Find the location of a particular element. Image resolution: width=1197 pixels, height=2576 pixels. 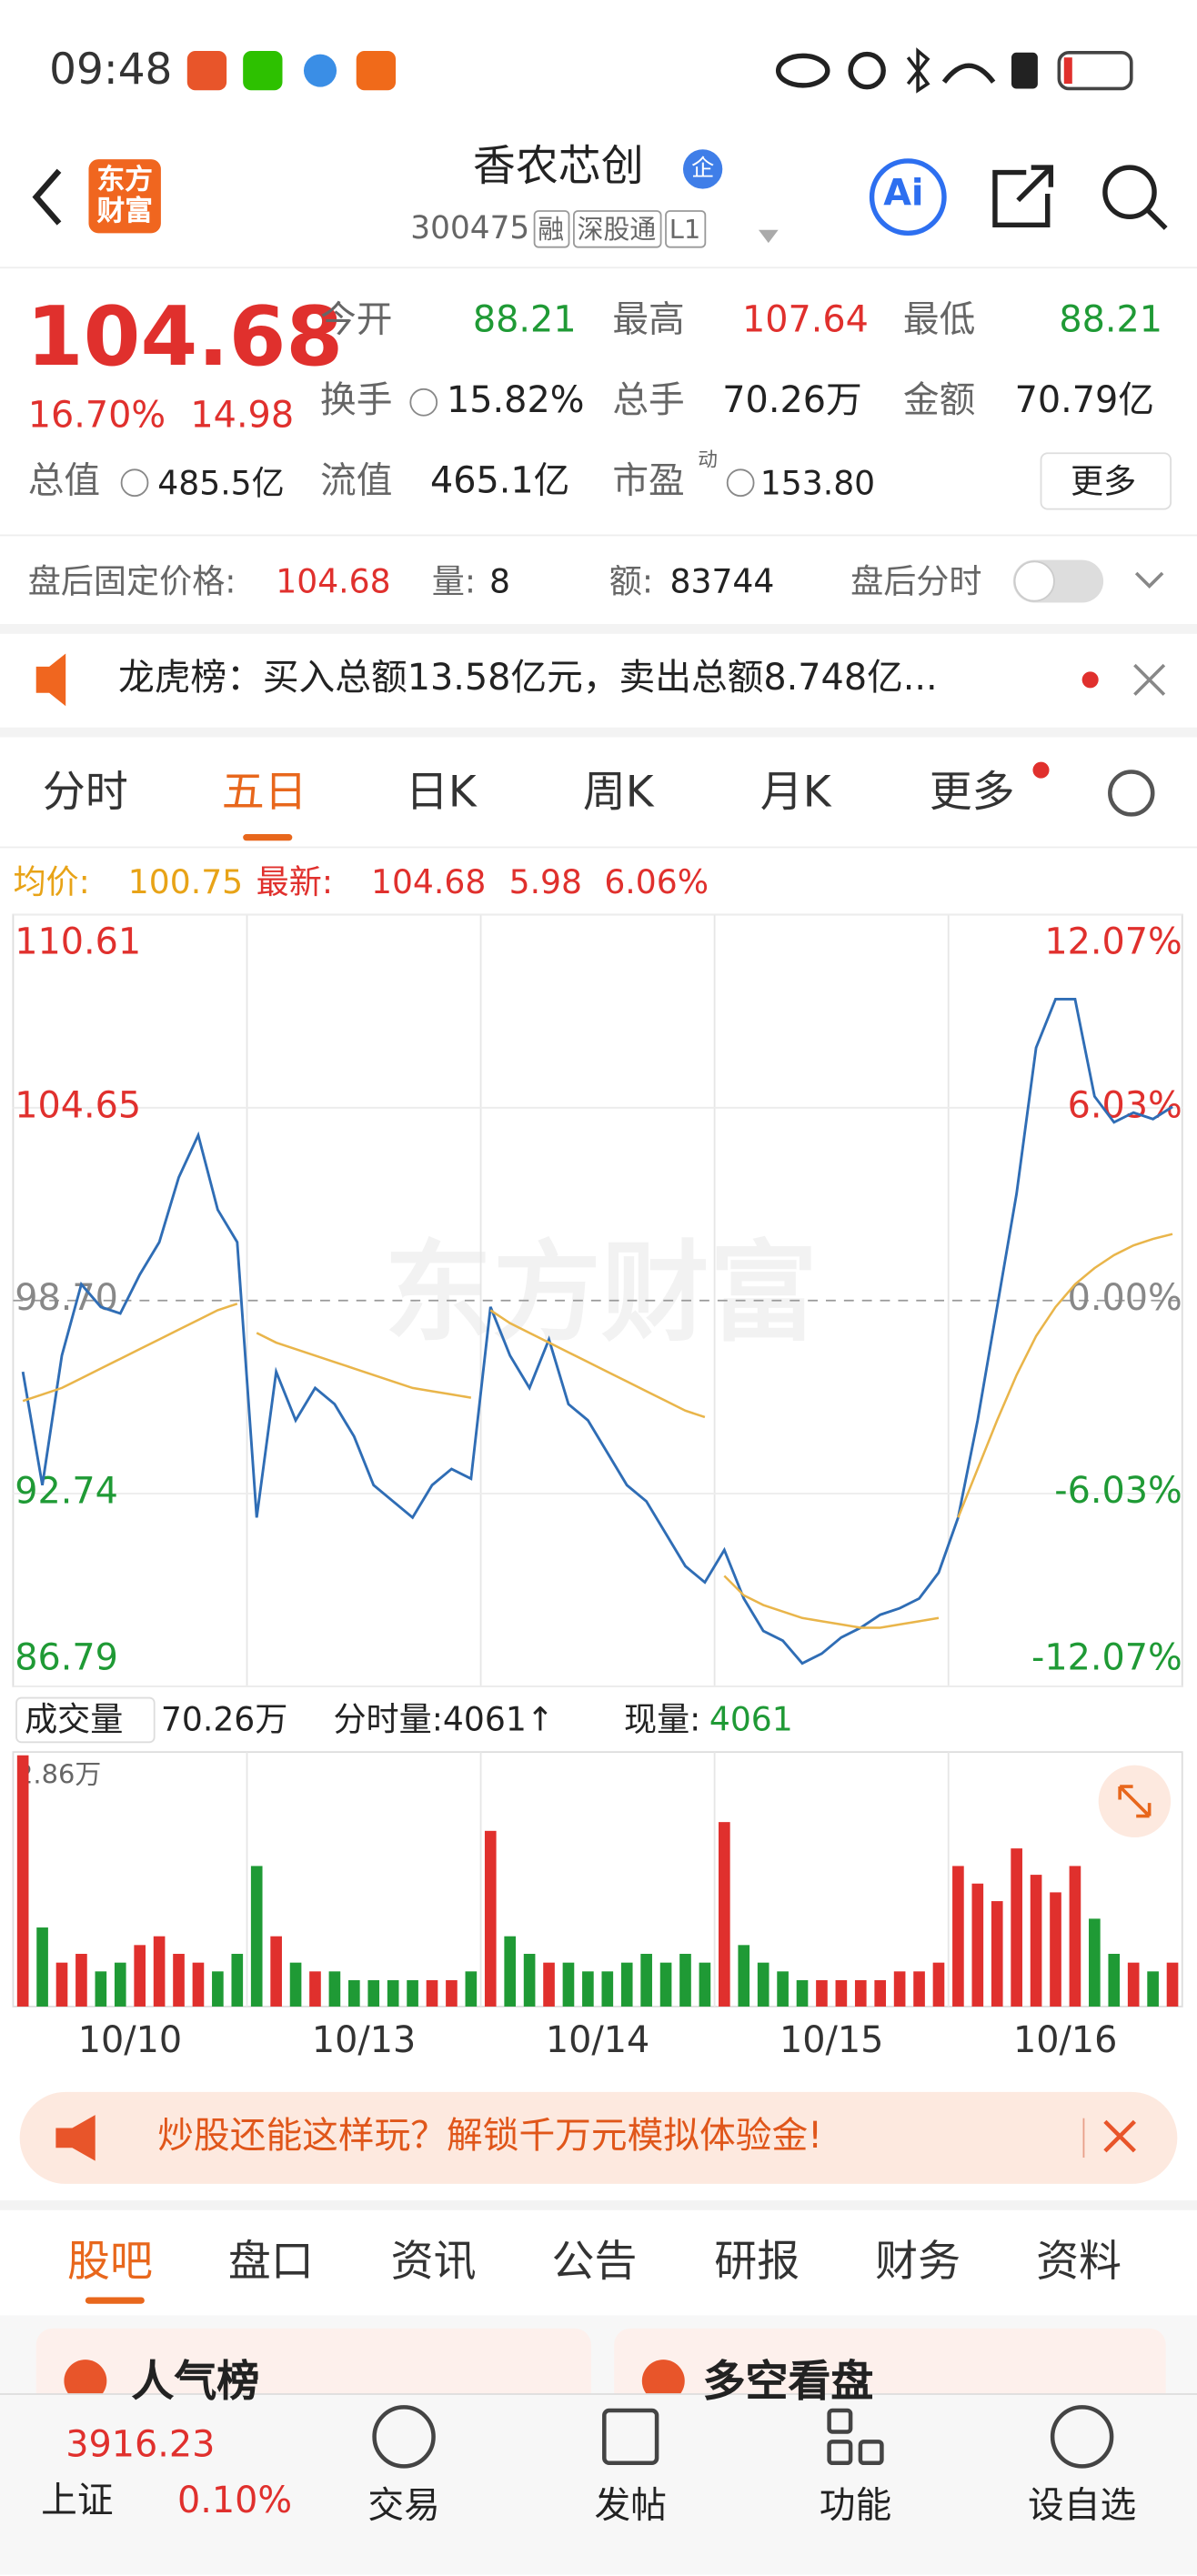

latest-label: 最新: is located at coordinates (295, 881).